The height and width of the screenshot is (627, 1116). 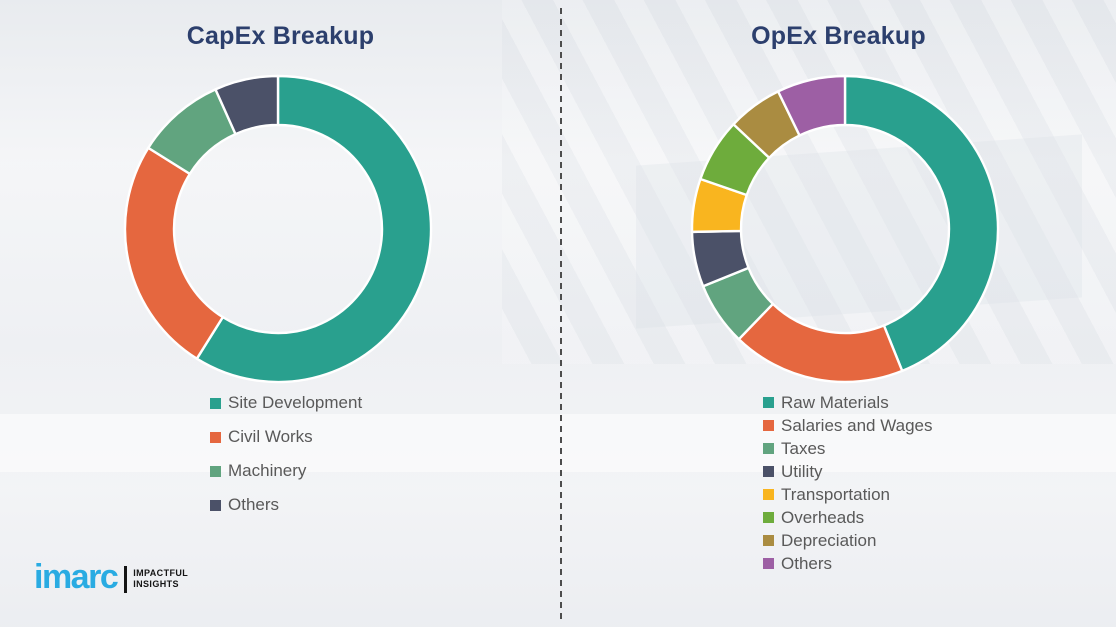 I want to click on legend-label: Salaries and Wages, so click(x=857, y=425).